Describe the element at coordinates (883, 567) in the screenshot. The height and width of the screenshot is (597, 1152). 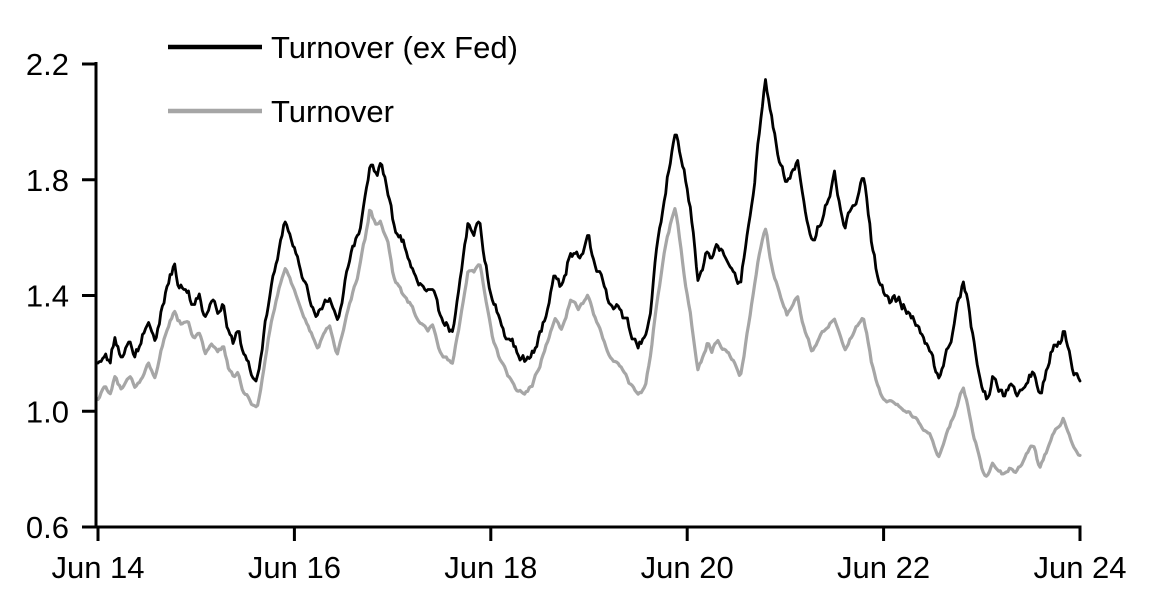
I see `x-tick-label: Jun 22` at that location.